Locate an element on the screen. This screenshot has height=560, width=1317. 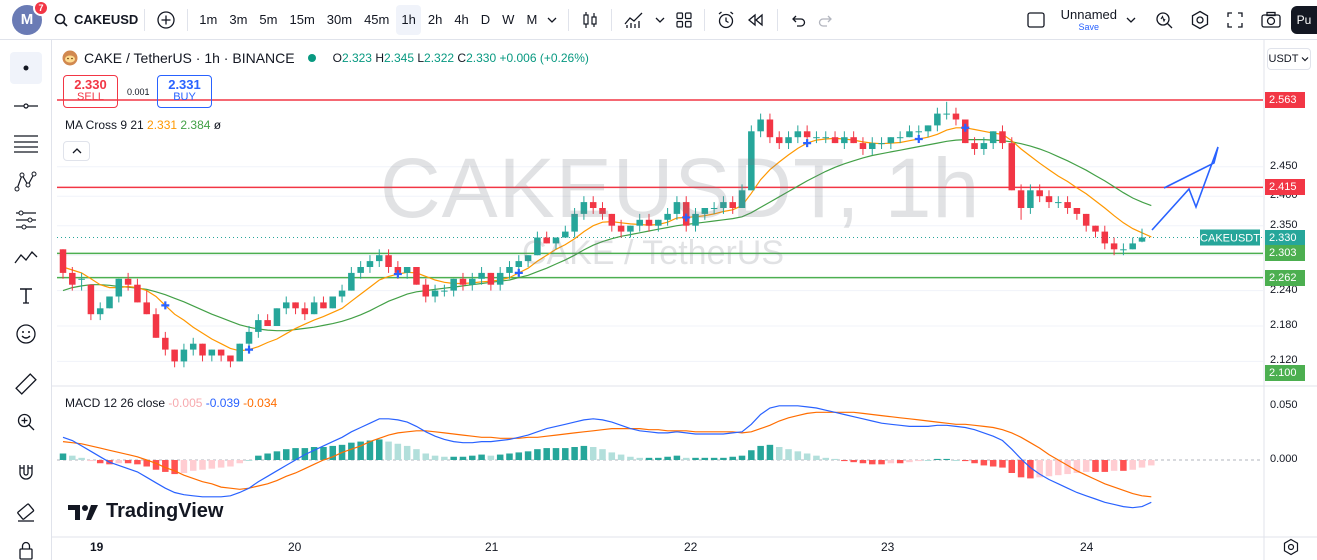
interval-4h: 4h is located at coordinates (461, 19).